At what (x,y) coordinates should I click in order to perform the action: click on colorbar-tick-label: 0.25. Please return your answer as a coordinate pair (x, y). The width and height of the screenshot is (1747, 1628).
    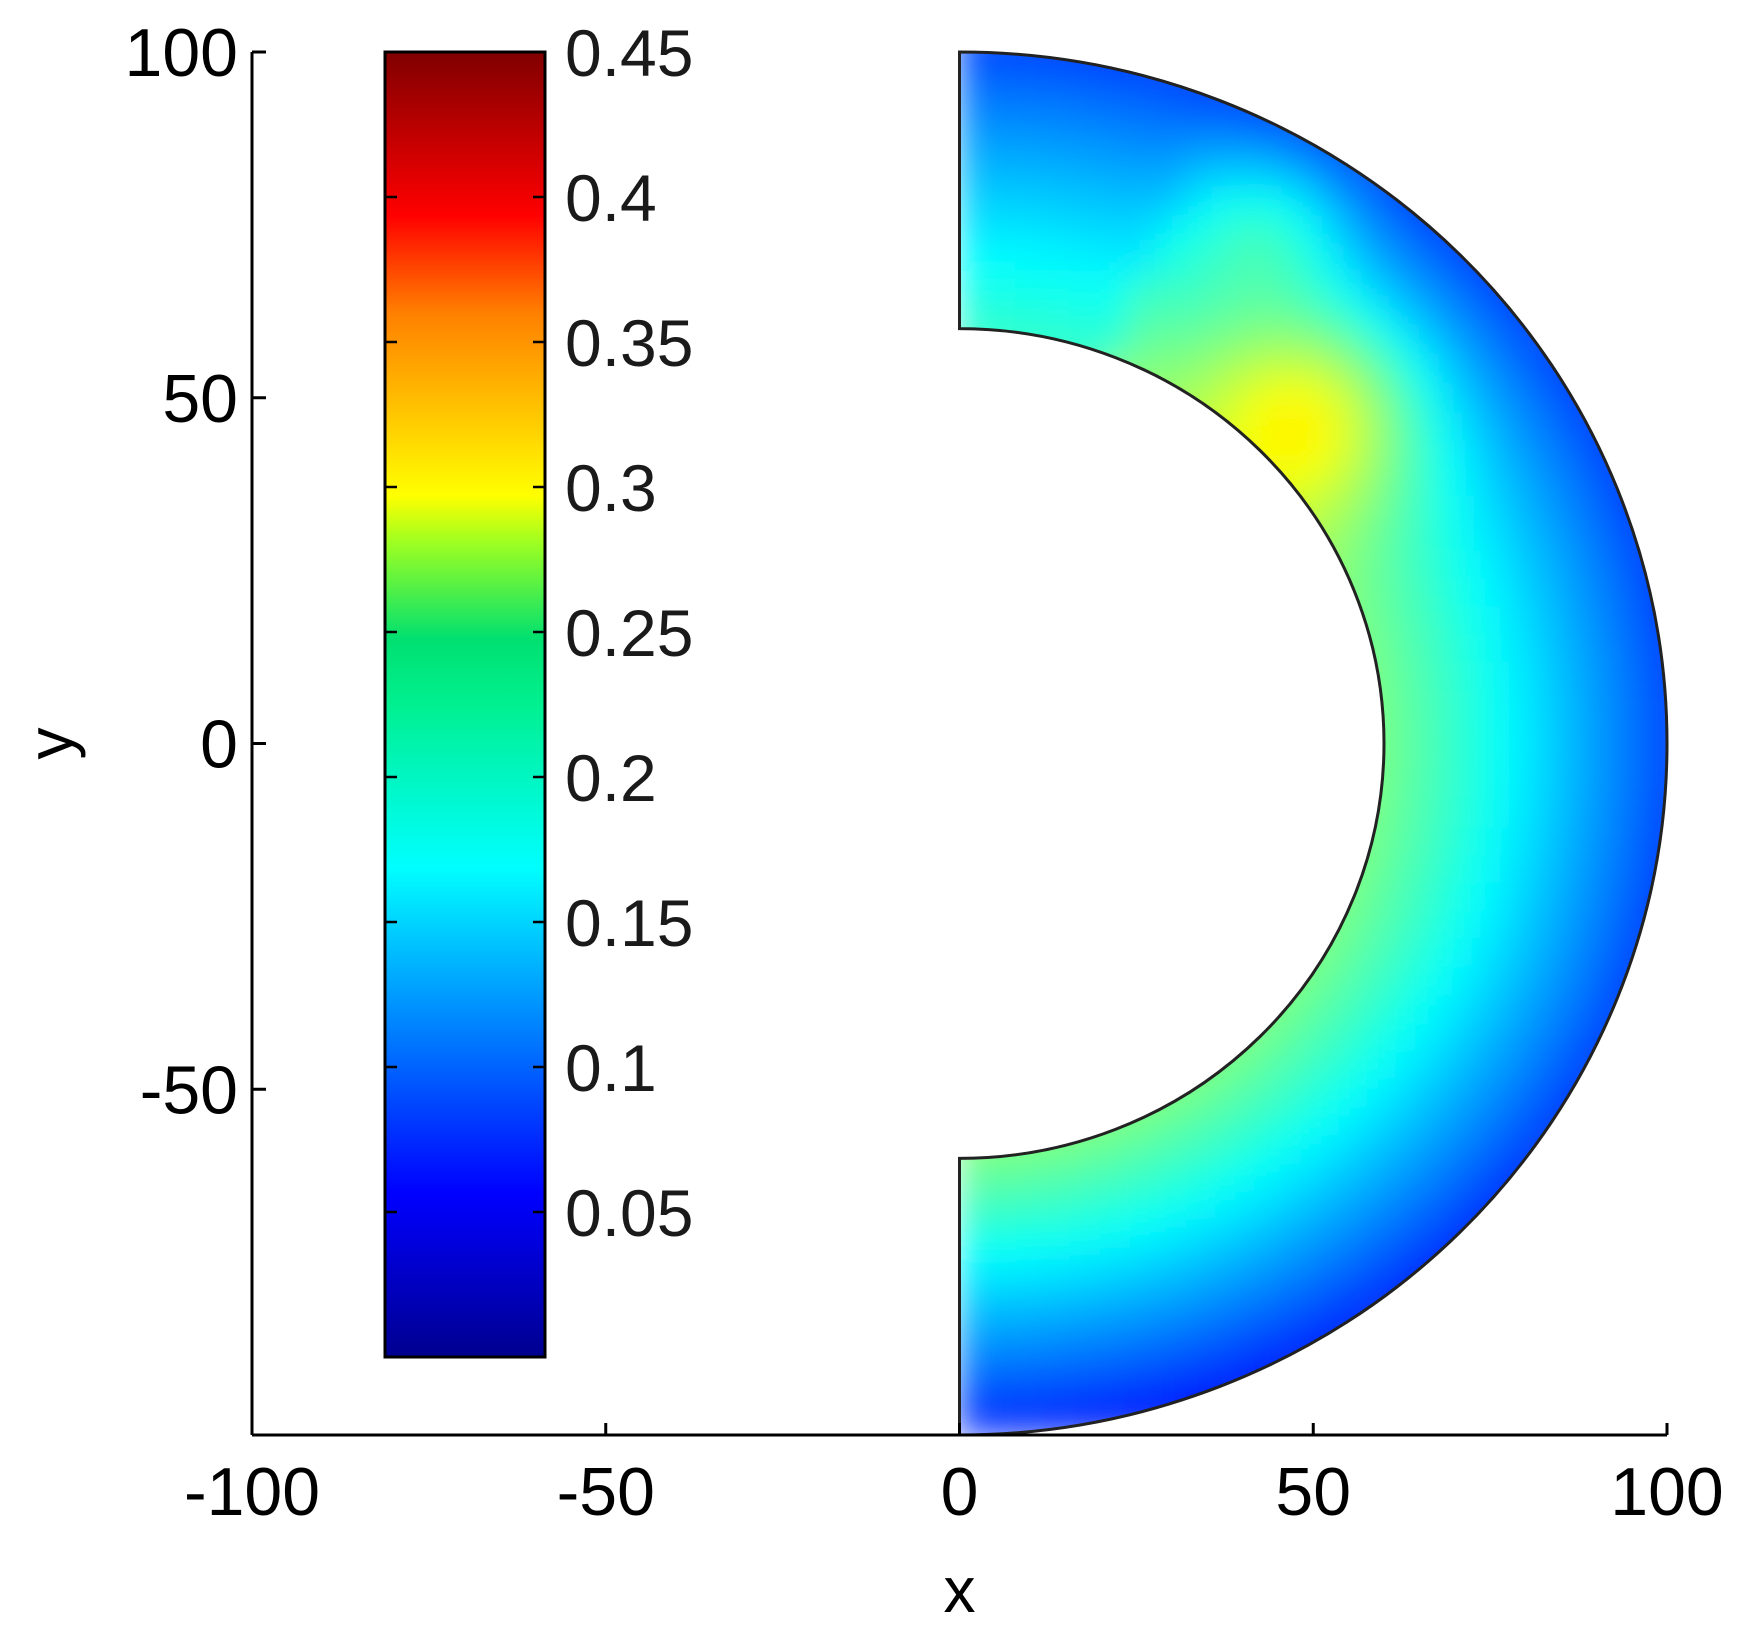
    Looking at the image, I should click on (629, 633).